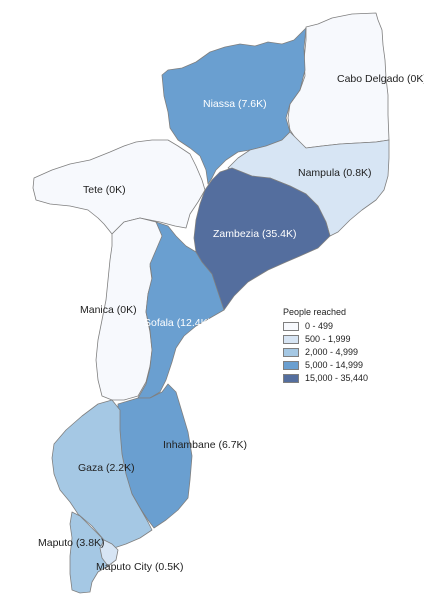  I want to click on legend-label: 2,000 - 4,999, so click(332, 352).